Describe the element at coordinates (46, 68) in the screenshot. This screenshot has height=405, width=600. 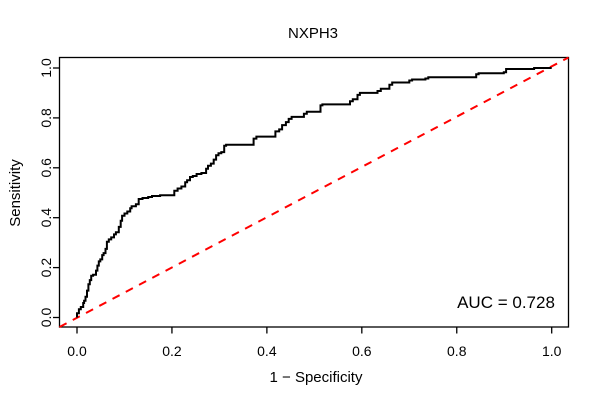
I see `y-tick-label: 1.0` at that location.